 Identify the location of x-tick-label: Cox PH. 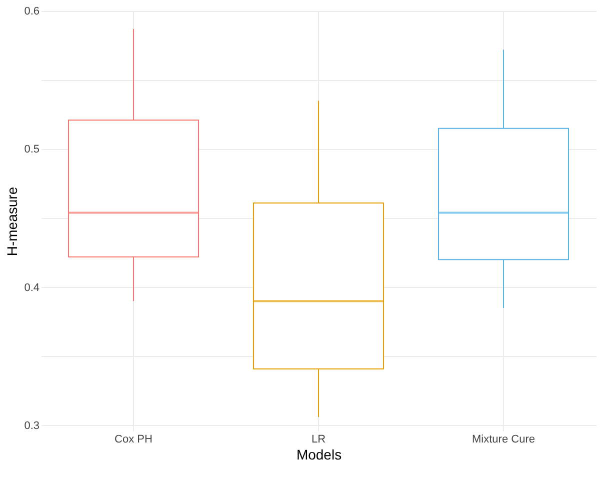
(133, 440).